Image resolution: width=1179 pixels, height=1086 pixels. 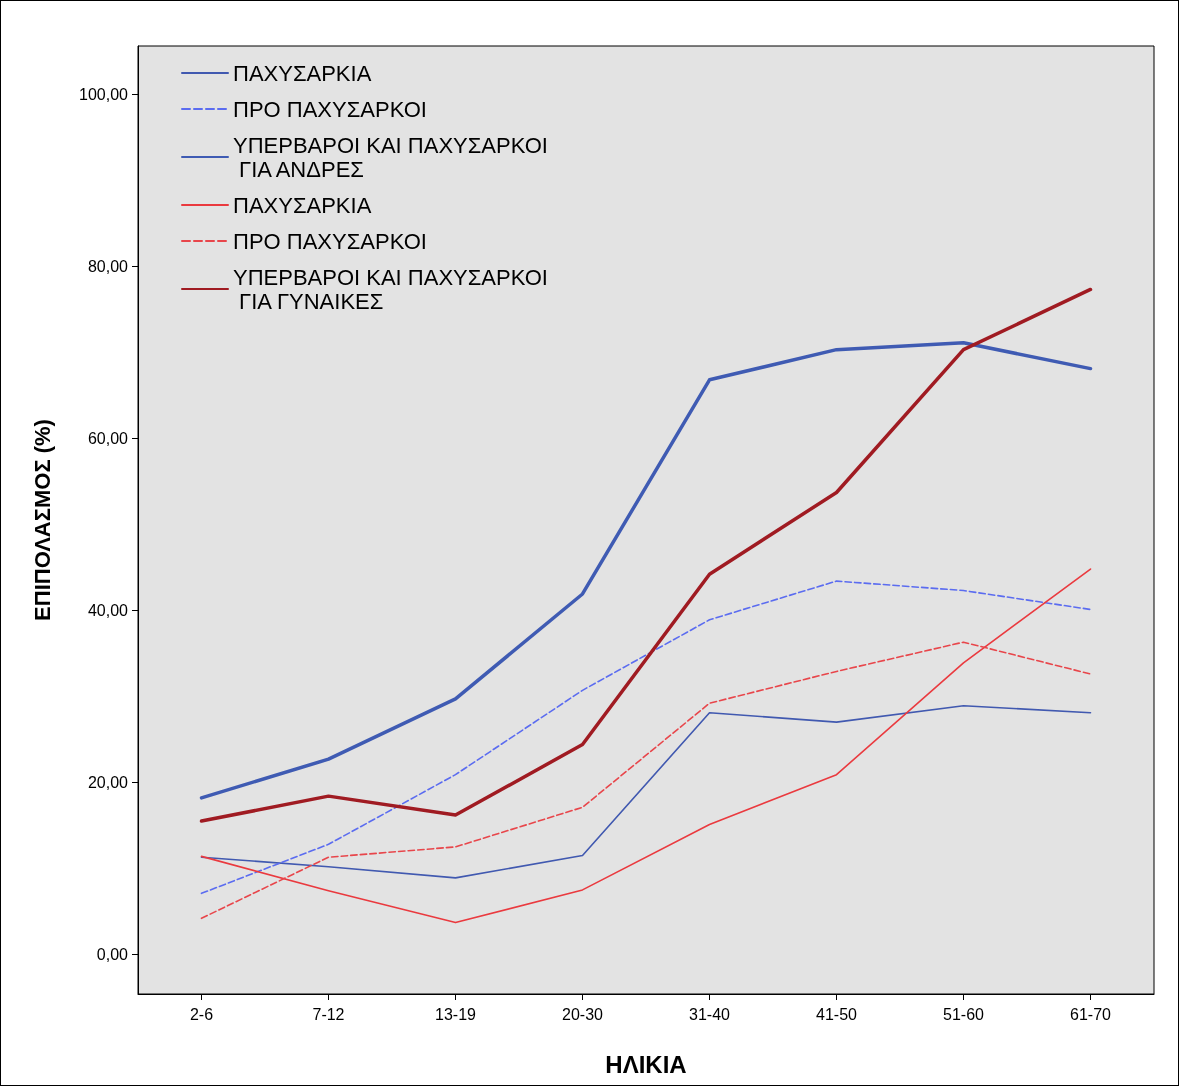 What do you see at coordinates (108, 782) in the screenshot?
I see `y-tick-label: 20,00` at bounding box center [108, 782].